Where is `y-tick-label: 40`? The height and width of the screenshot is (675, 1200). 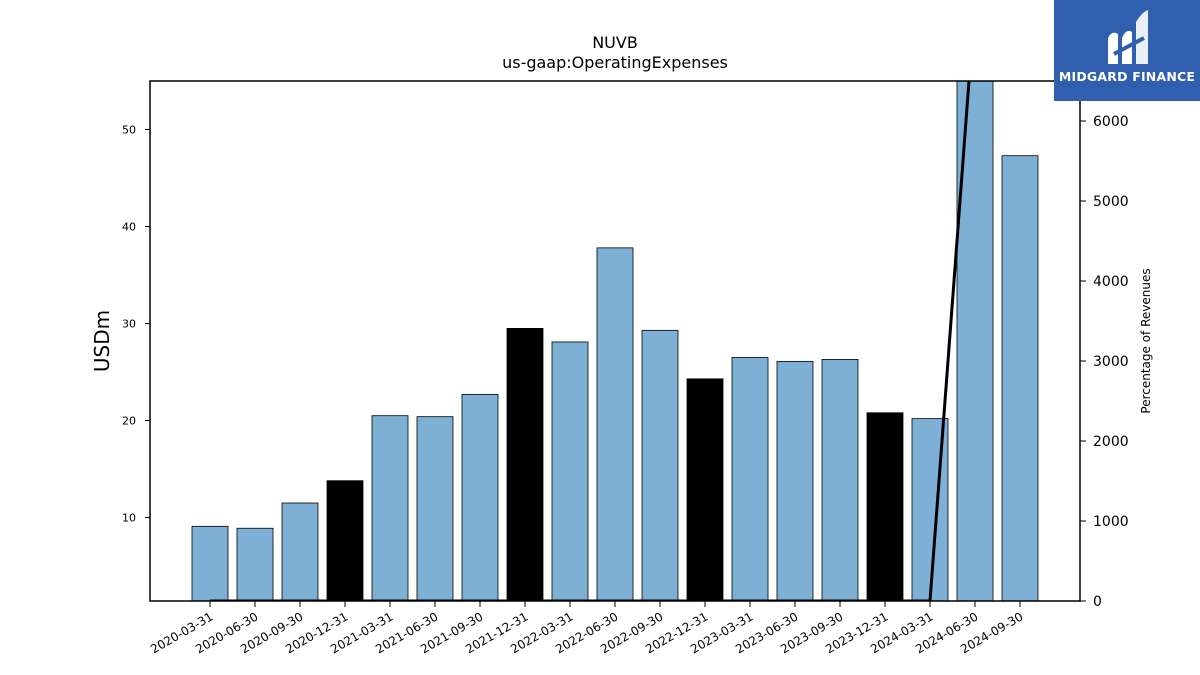
y-tick-label: 40 is located at coordinates (129, 227).